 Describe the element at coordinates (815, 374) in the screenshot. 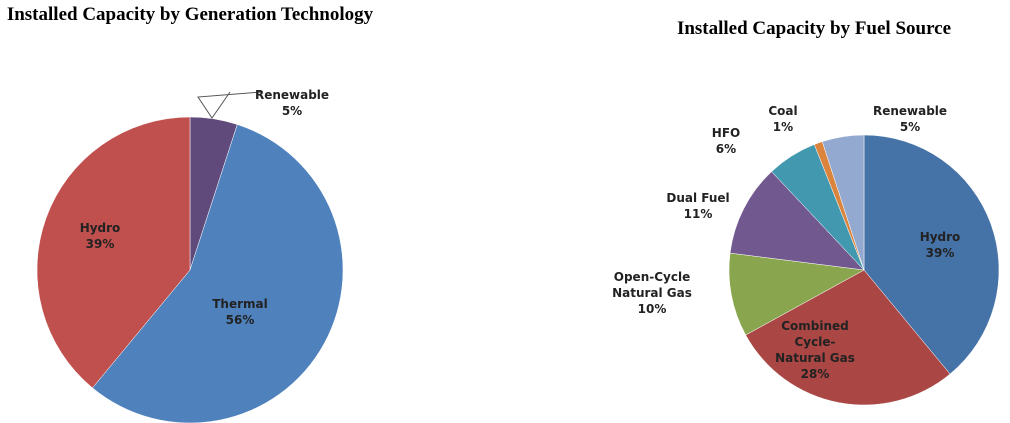

I see `value-label: 28%` at that location.